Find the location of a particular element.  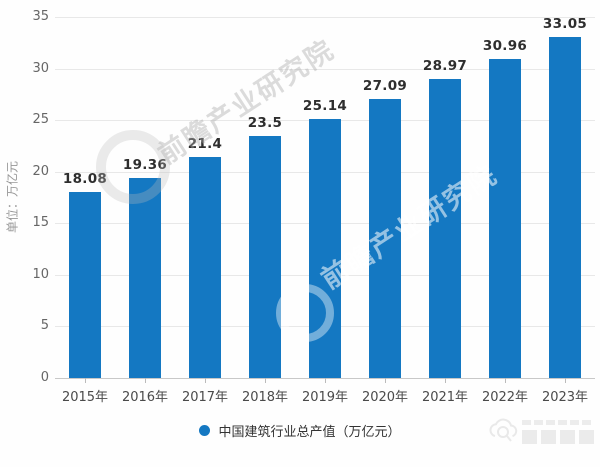

y-tick-label: 35 is located at coordinates (40, 16).